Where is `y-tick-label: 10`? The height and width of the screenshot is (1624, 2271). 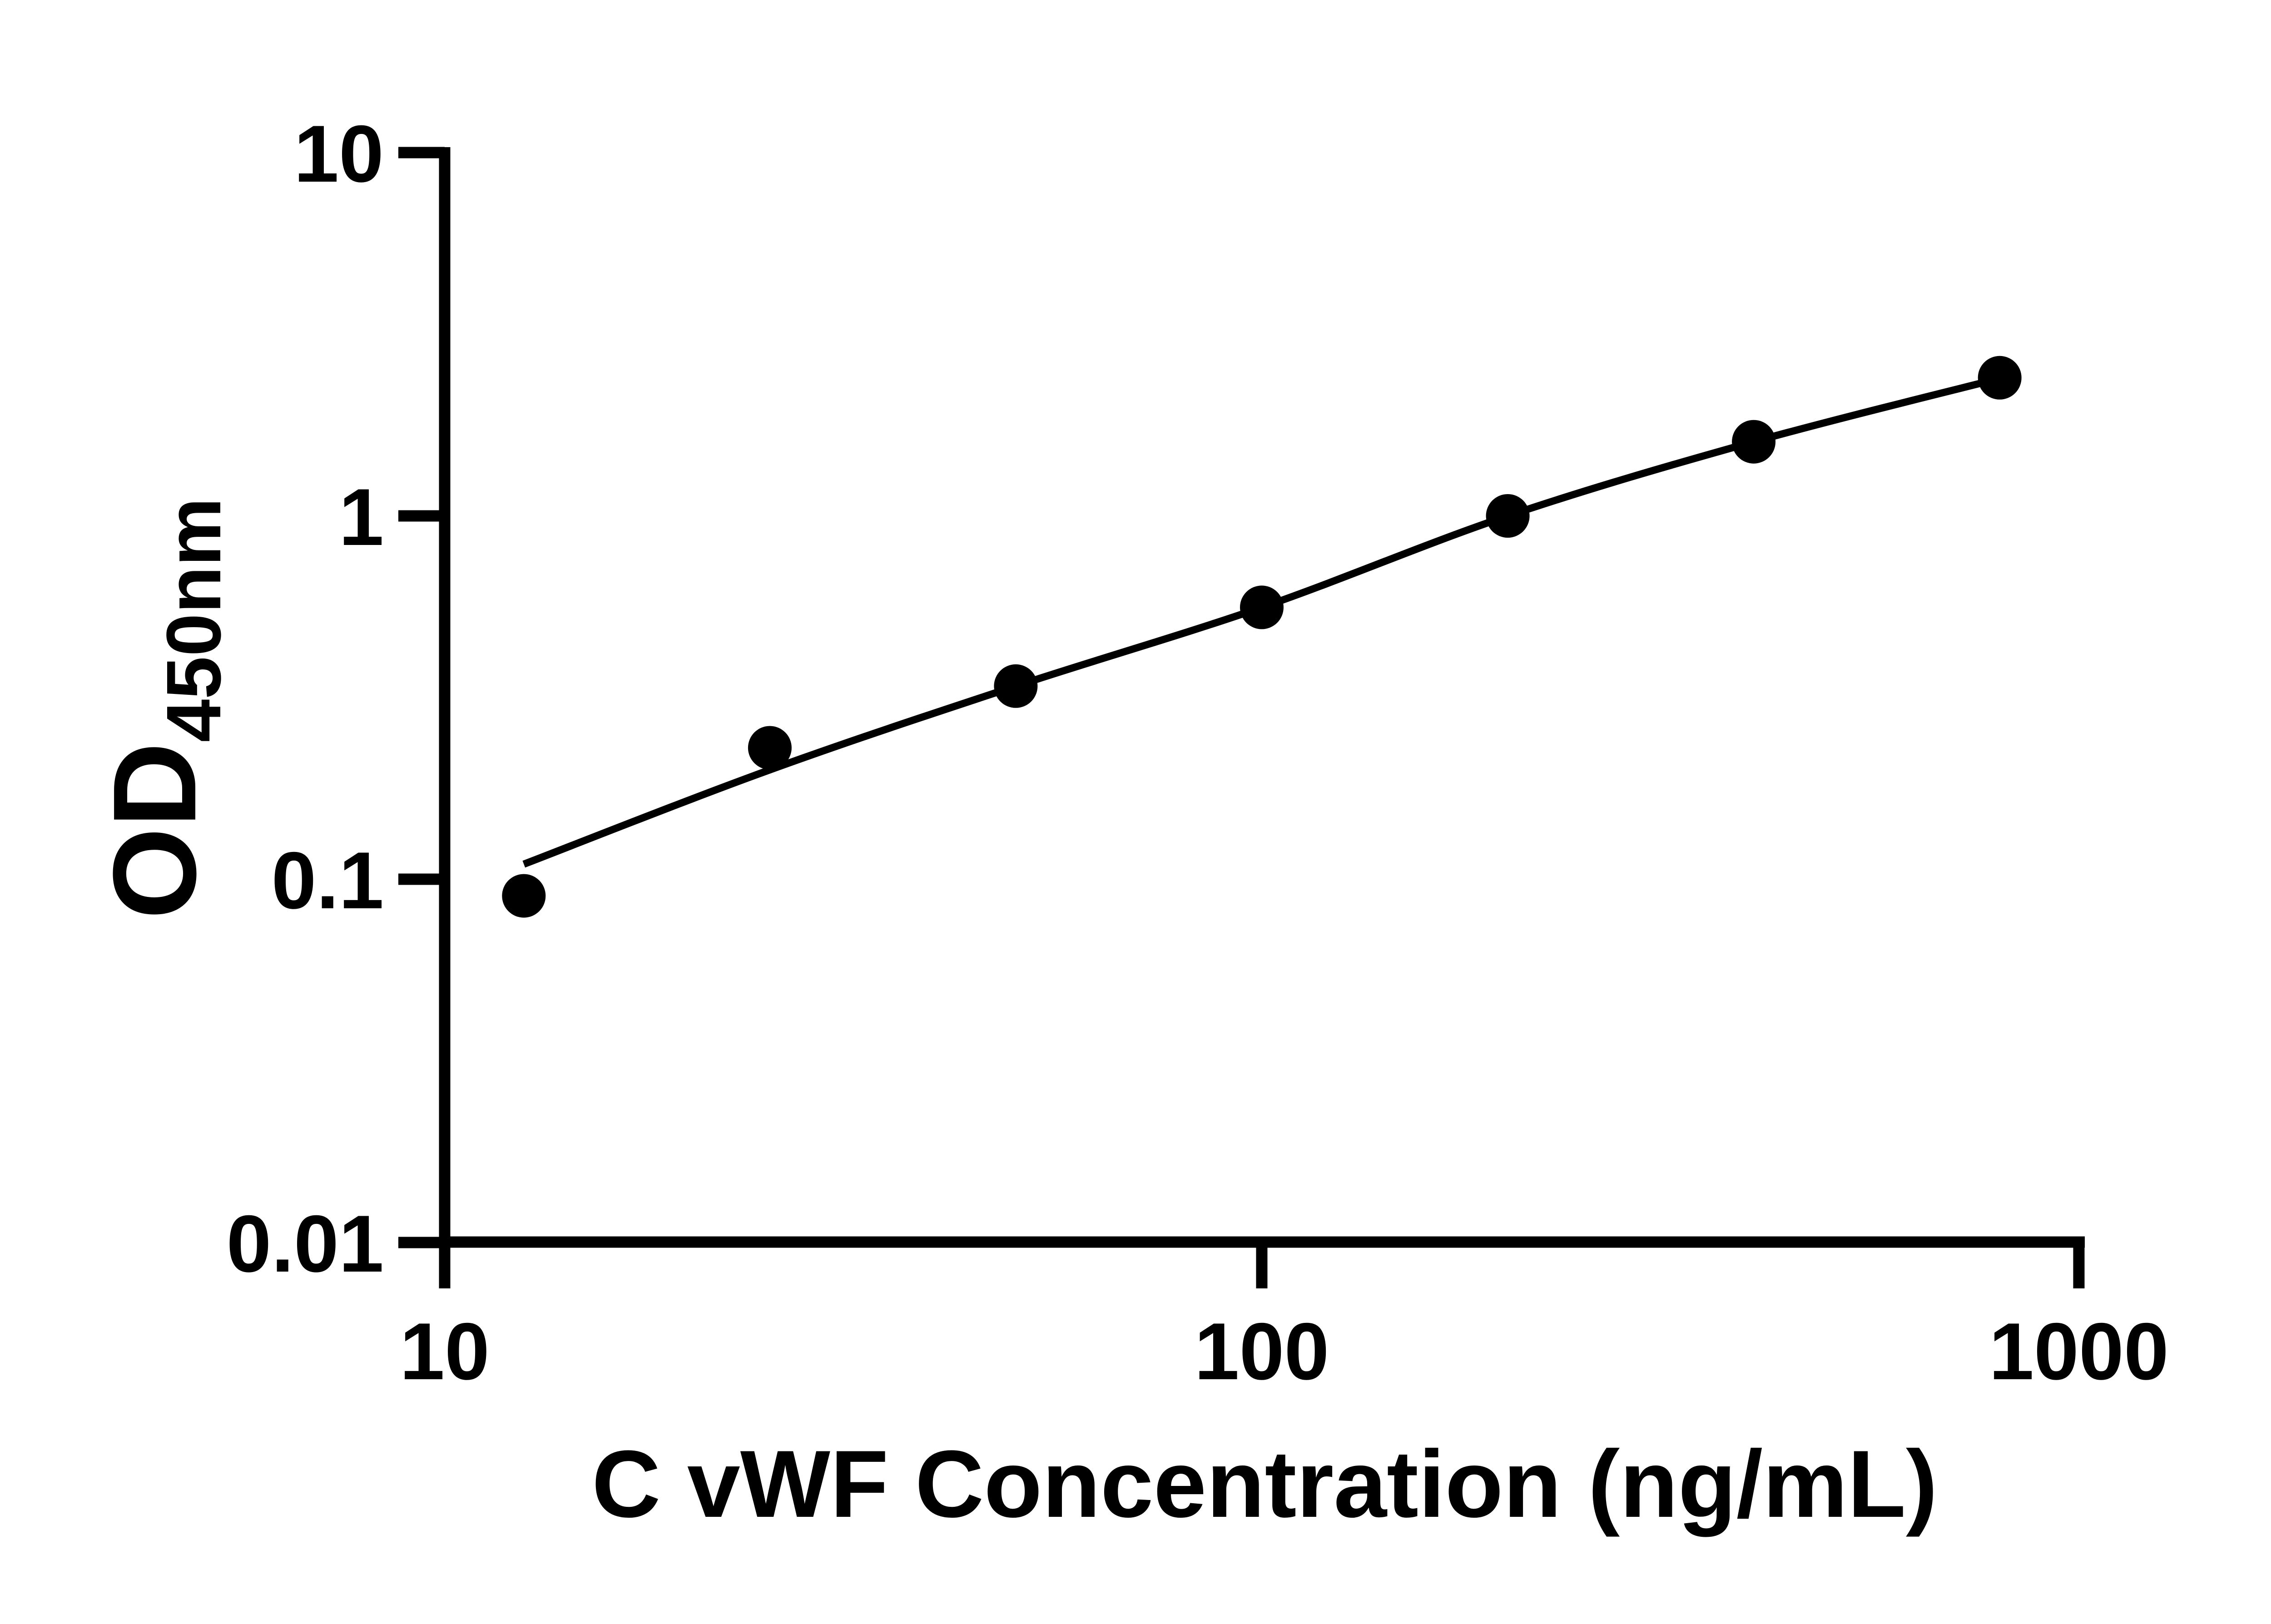 y-tick-label: 10 is located at coordinates (339, 154).